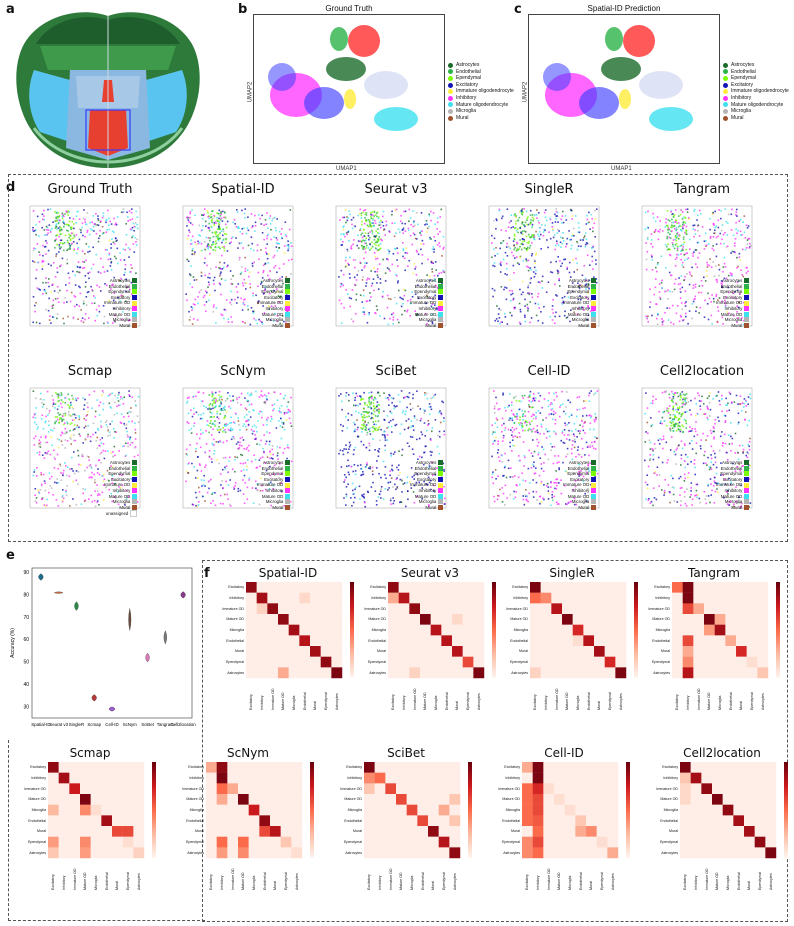  Describe the element at coordinates (544, 266) in the screenshot. I see `cube-scatter` at that location.